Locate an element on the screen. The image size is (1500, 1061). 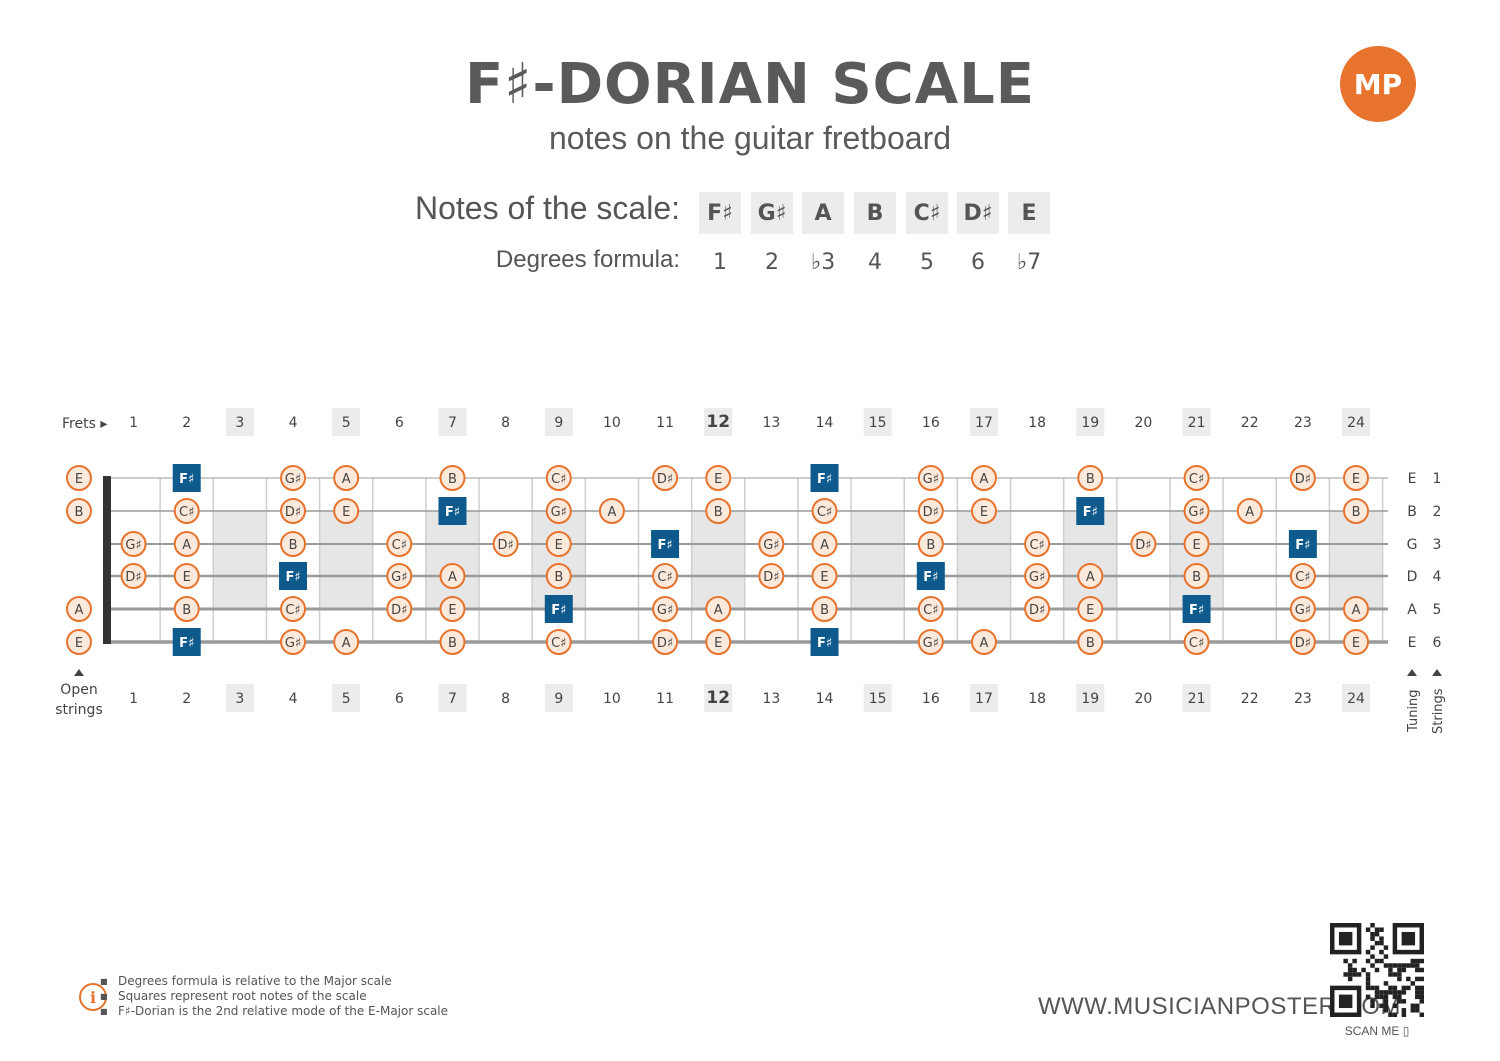
string-number: 1 is located at coordinates (1437, 479).